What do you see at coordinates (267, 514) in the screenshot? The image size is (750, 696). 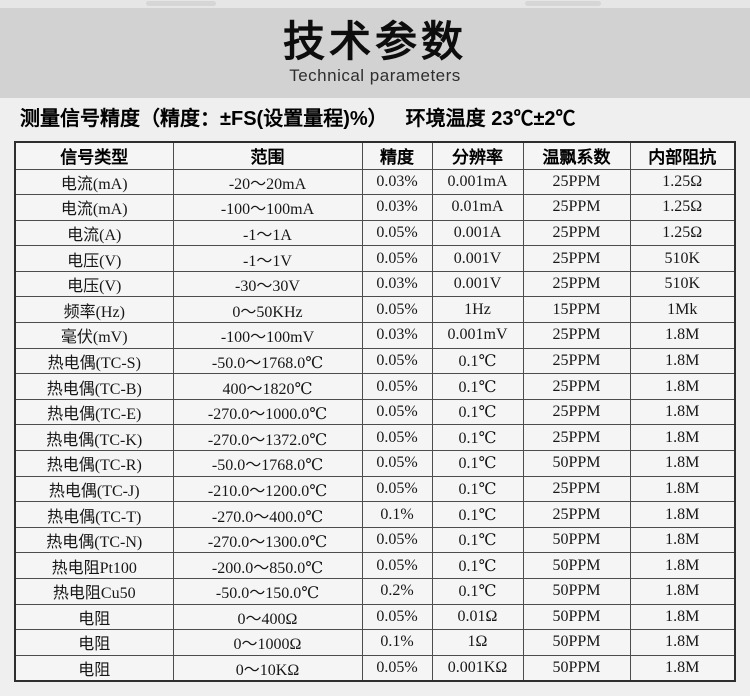 I see `table-cell: -270.0～400.0℃` at bounding box center [267, 514].